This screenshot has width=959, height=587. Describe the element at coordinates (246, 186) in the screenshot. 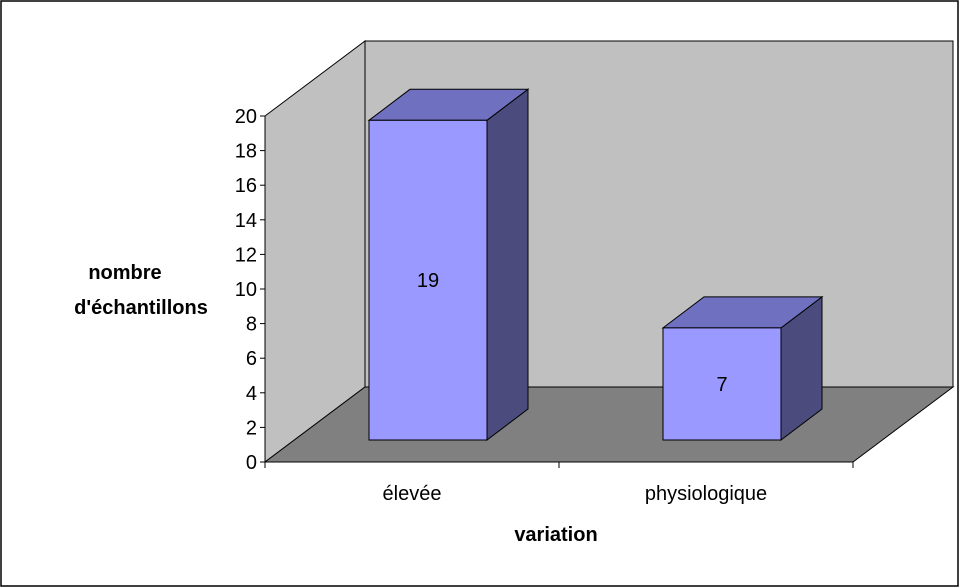

I see `y-tick-label: 16` at that location.